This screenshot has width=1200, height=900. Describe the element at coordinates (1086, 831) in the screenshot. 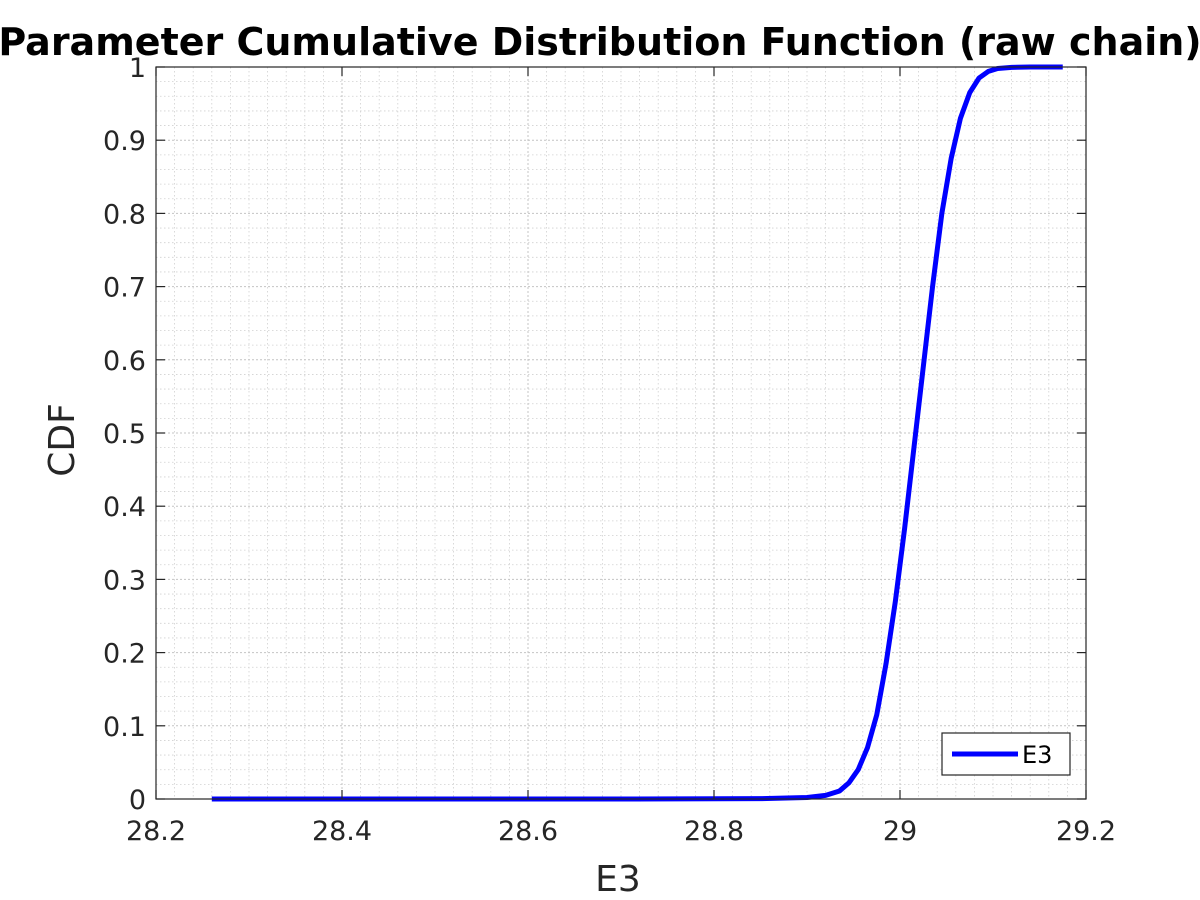

I see `x-tick-label: 29.2` at that location.